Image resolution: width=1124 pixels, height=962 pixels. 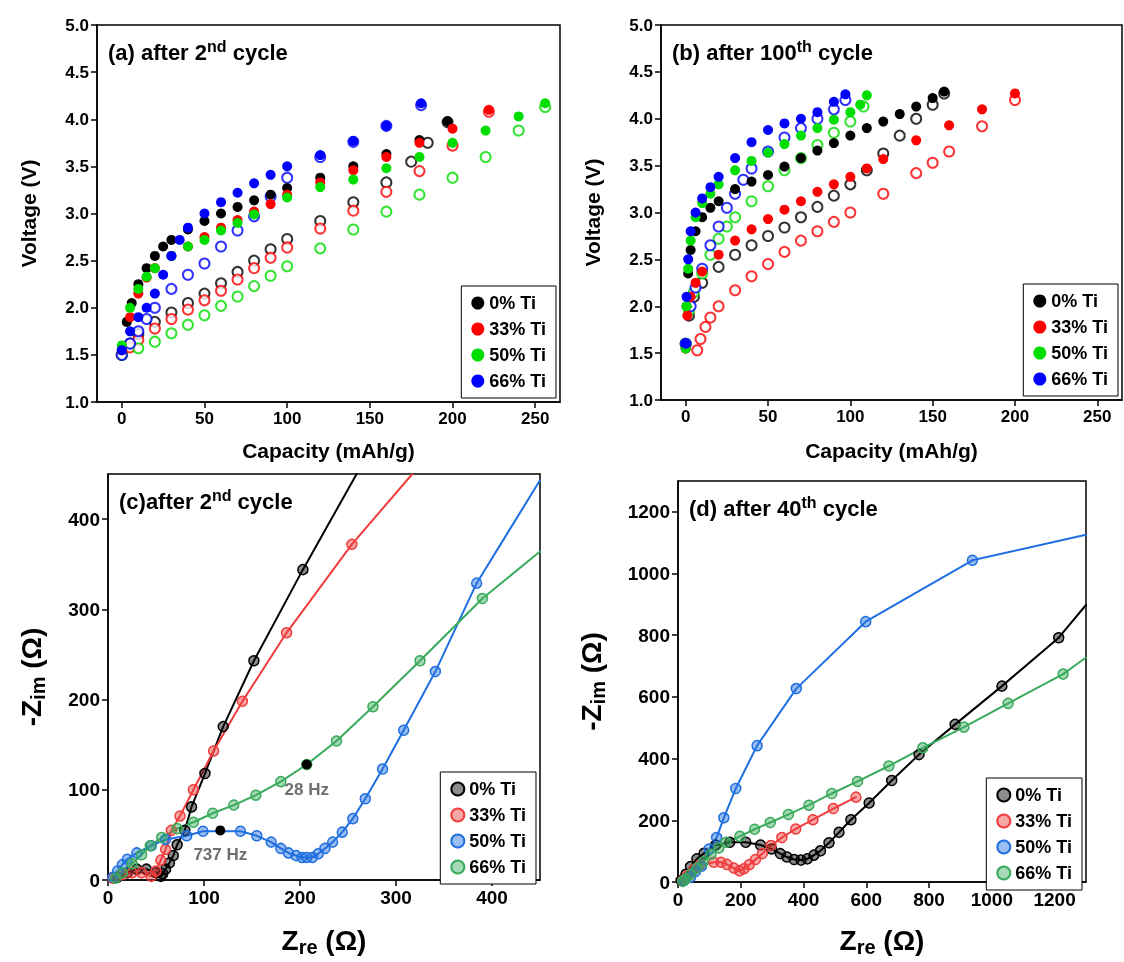 I want to click on y-tick-label: 300, so click(x=84, y=609).